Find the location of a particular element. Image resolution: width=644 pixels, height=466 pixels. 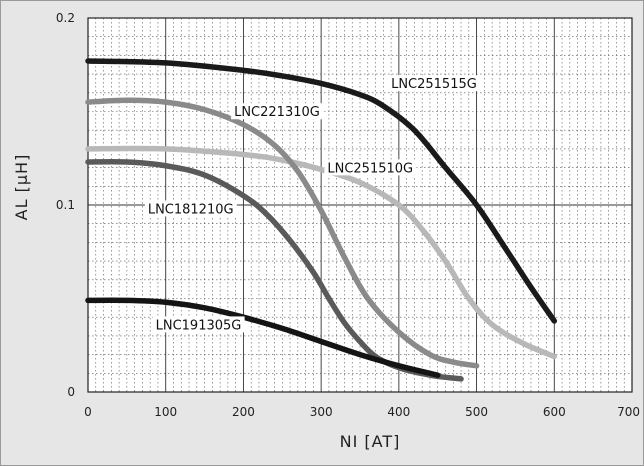

series-label-text: LNC191305G is located at coordinates (199, 325).